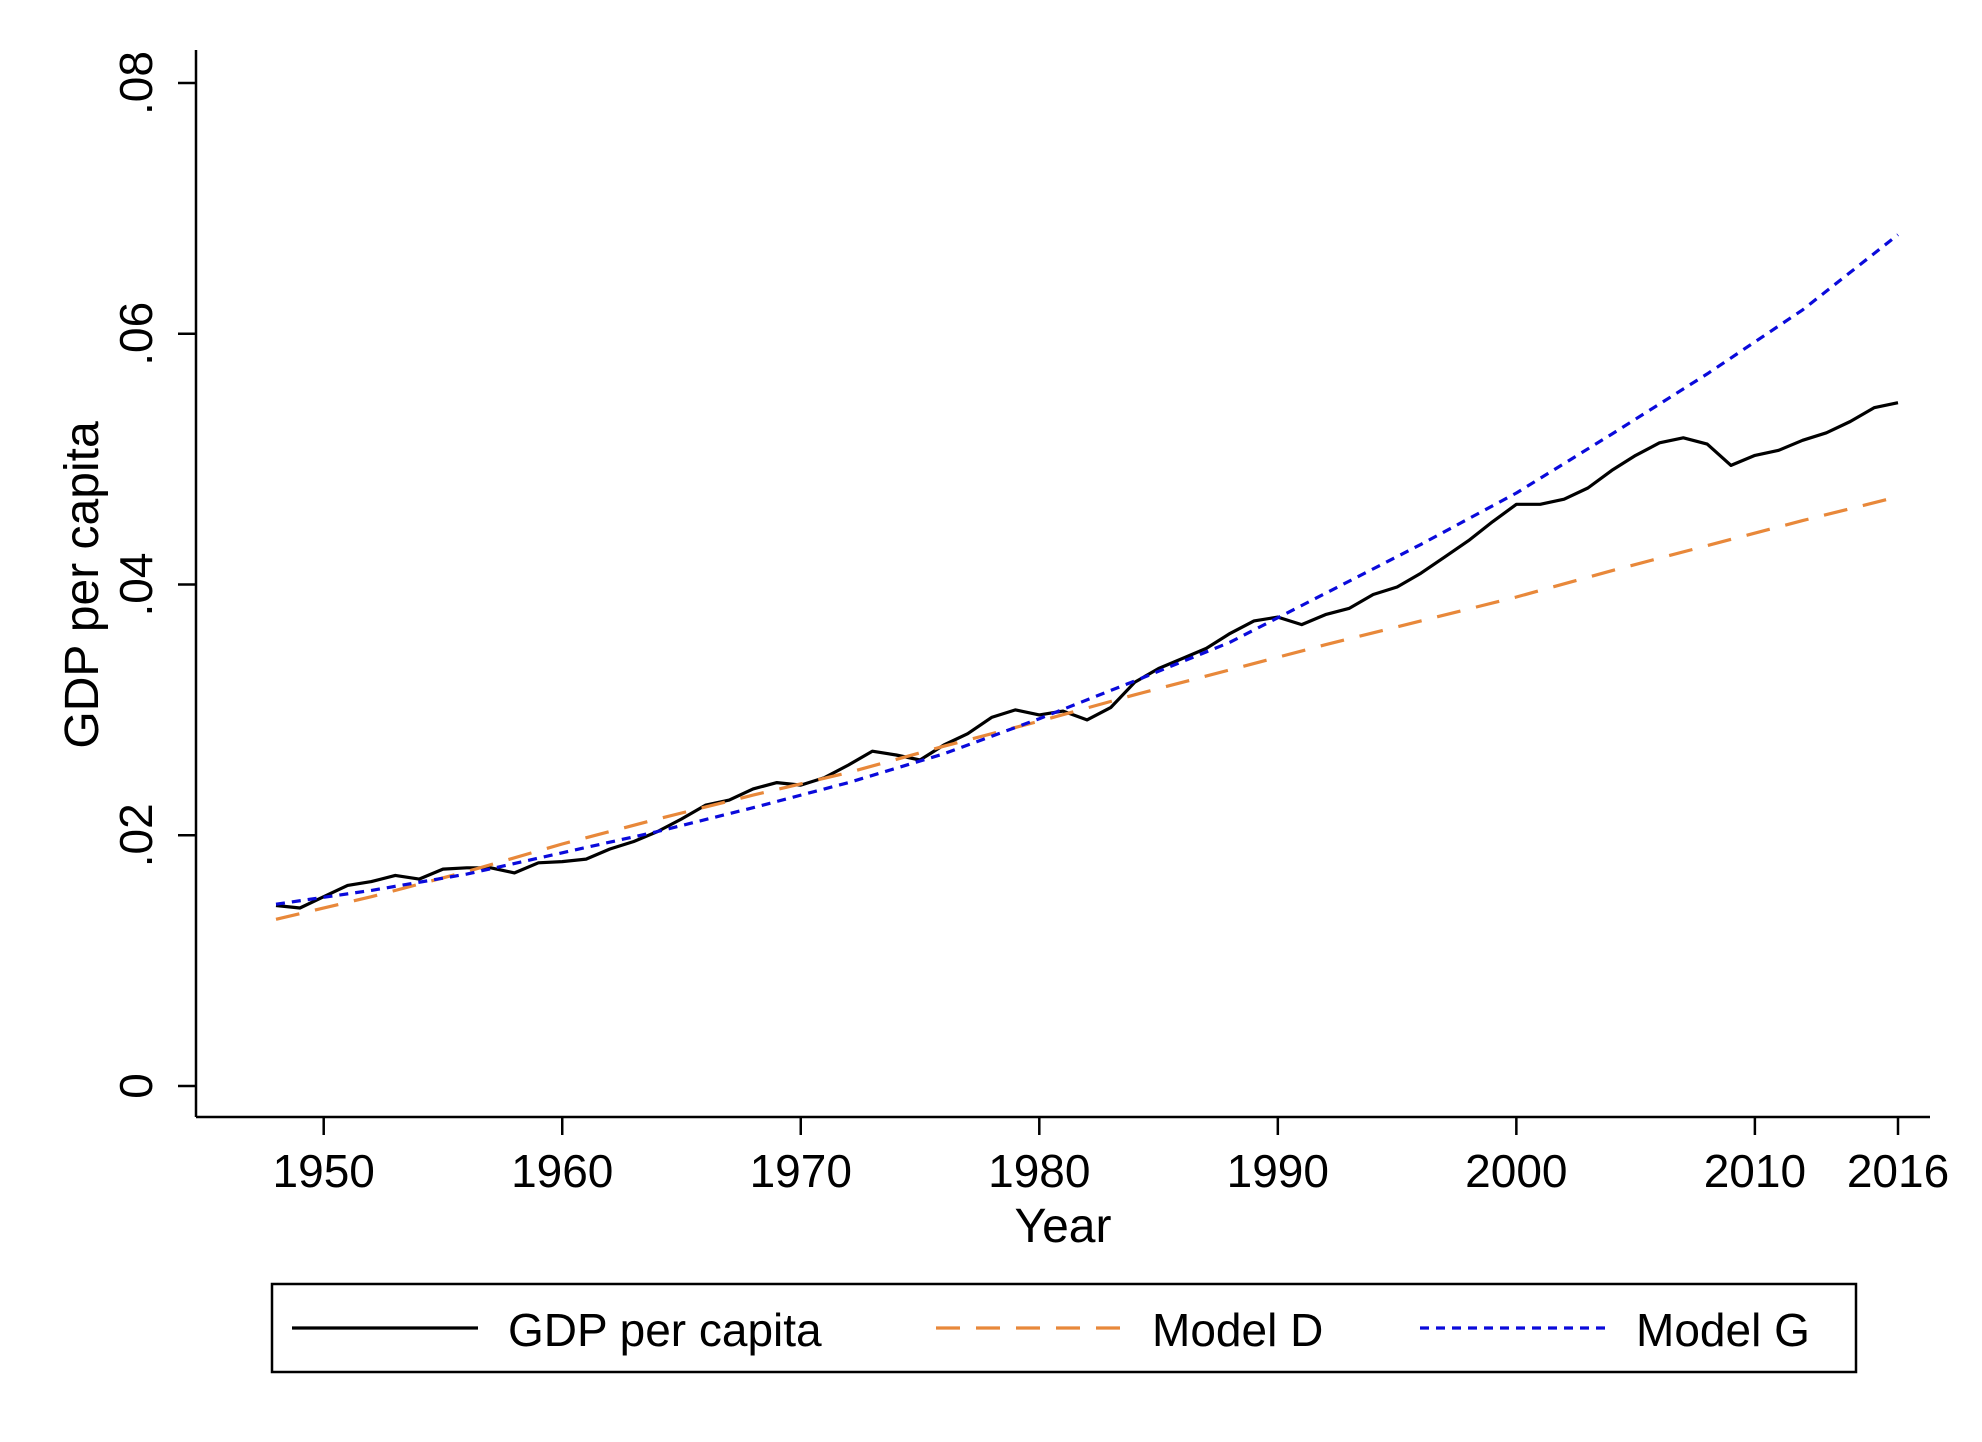  Describe the element at coordinates (82, 585) in the screenshot. I see `y-axis-title: GDP per capita` at that location.